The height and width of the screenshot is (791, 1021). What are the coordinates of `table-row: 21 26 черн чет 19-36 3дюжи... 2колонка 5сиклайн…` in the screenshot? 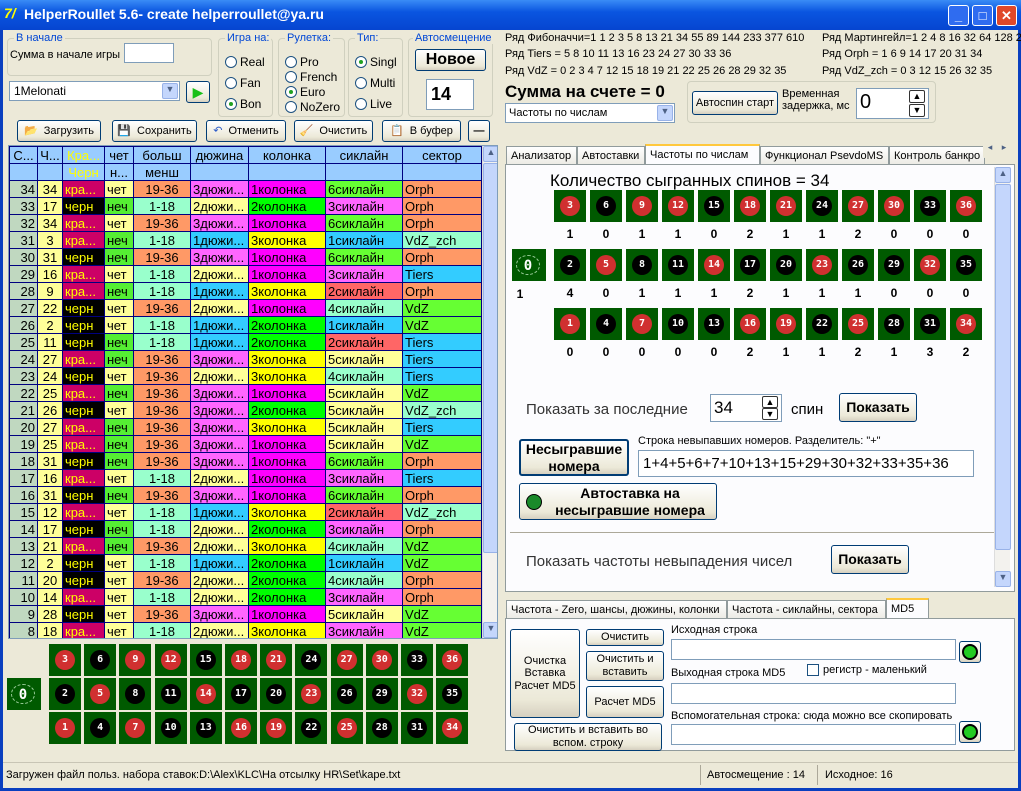 It's located at (245, 410).